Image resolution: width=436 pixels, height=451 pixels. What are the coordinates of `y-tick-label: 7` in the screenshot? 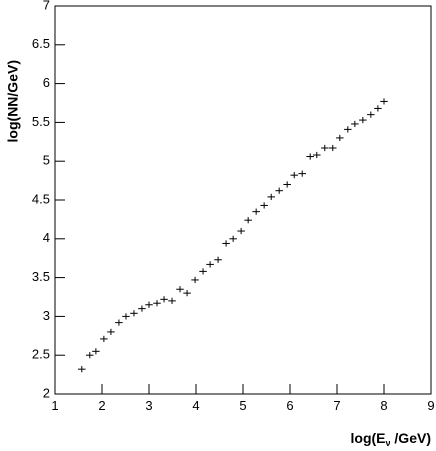 It's located at (46, 6).